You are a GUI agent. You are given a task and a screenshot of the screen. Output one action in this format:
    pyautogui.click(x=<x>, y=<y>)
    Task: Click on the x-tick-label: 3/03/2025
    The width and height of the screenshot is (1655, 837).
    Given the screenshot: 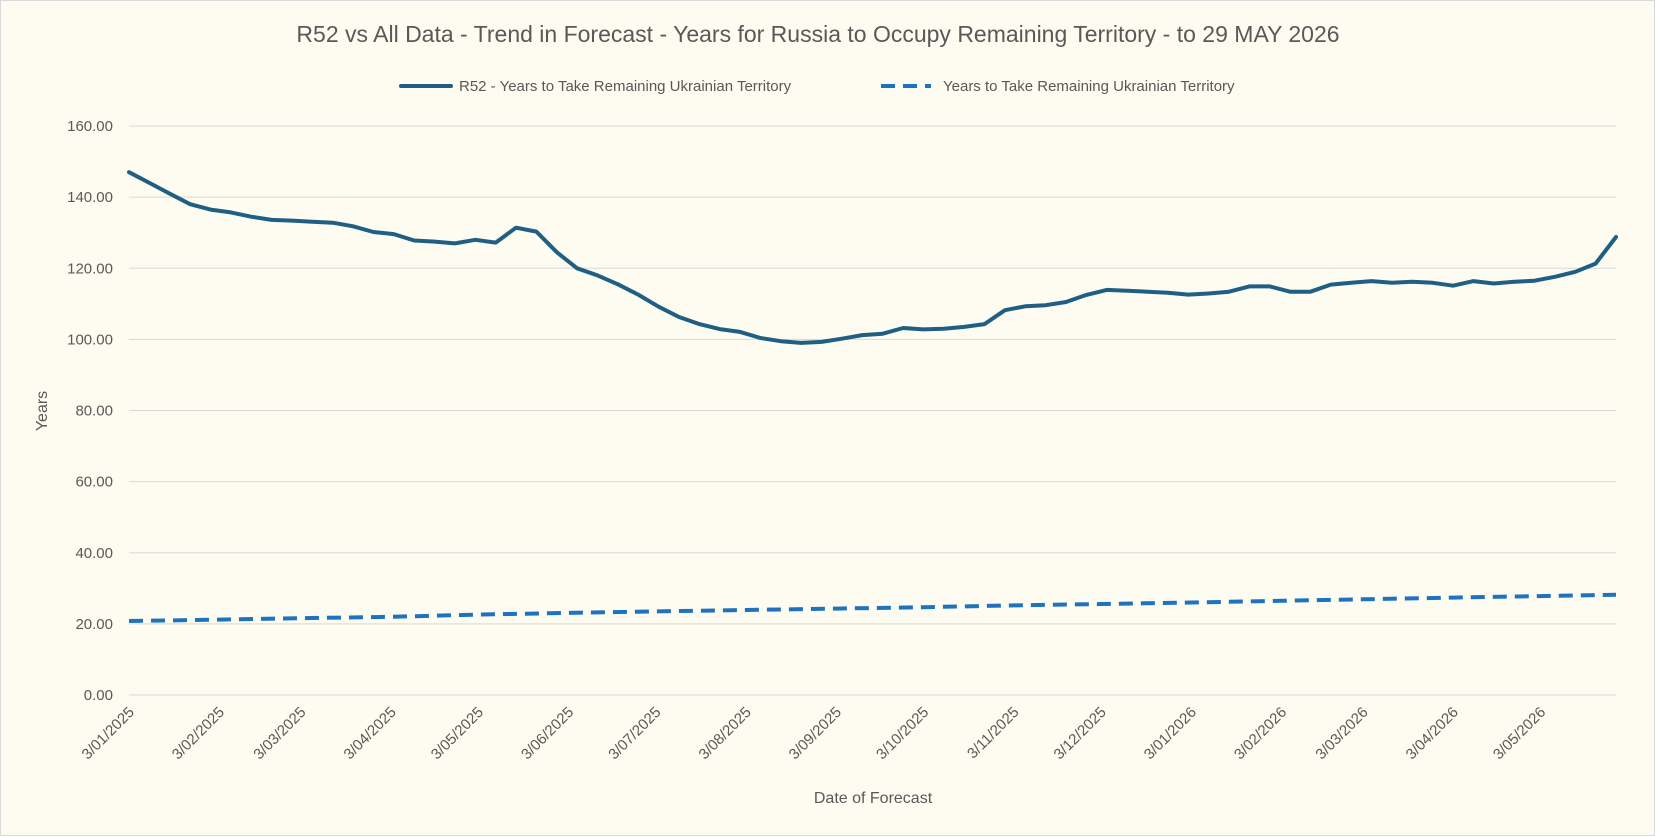 What is the action you would take?
    pyautogui.click(x=279, y=733)
    